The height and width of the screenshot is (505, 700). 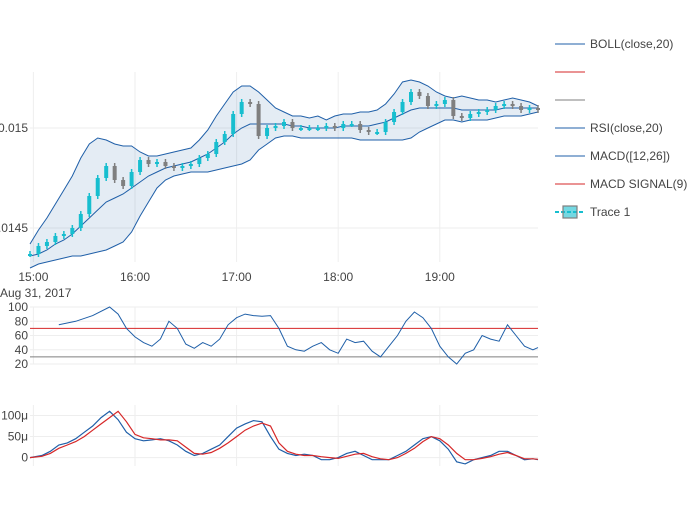 What do you see at coordinates (22, 350) in the screenshot?
I see `rsi-tick-label: 40` at bounding box center [22, 350].